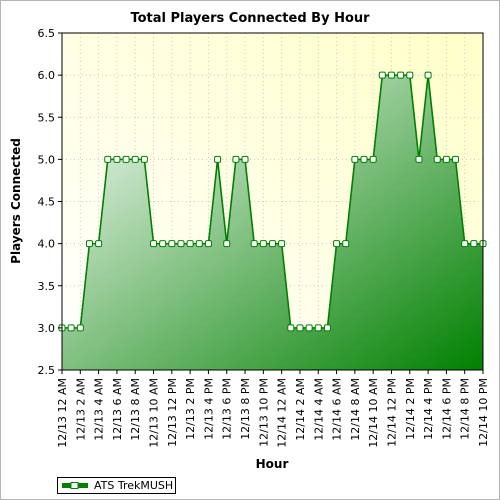 The height and width of the screenshot is (500, 500). What do you see at coordinates (483, 412) in the screenshot?
I see `x-tick-label: 12/14 10 PM` at bounding box center [483, 412].